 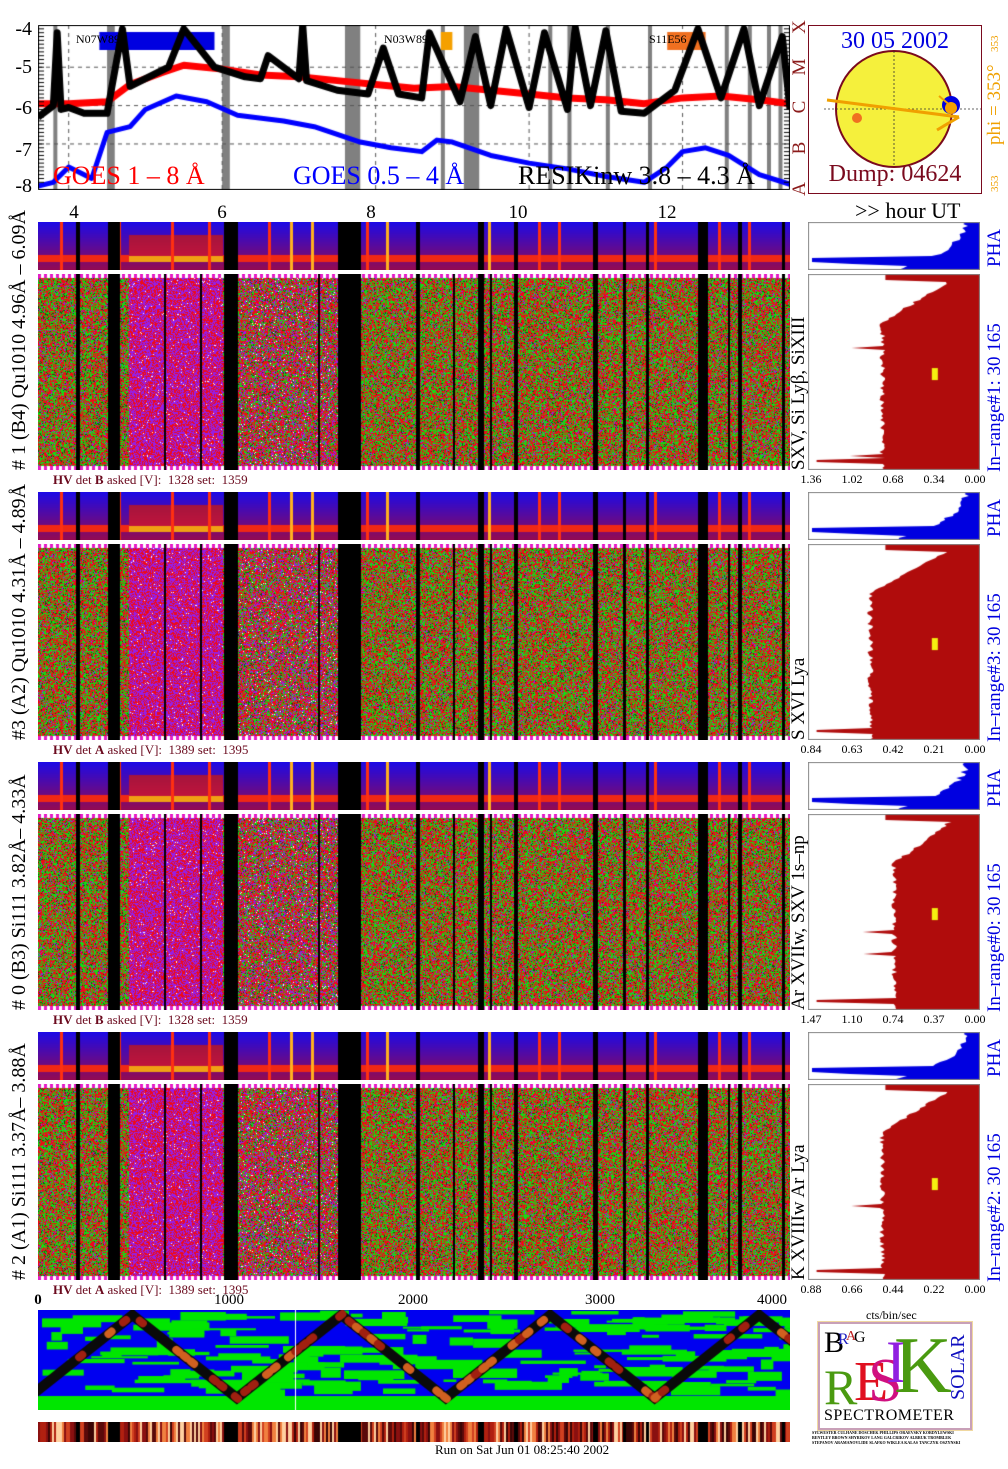 I want to click on hist-tick-label: 0.63, so click(x=852, y=749).